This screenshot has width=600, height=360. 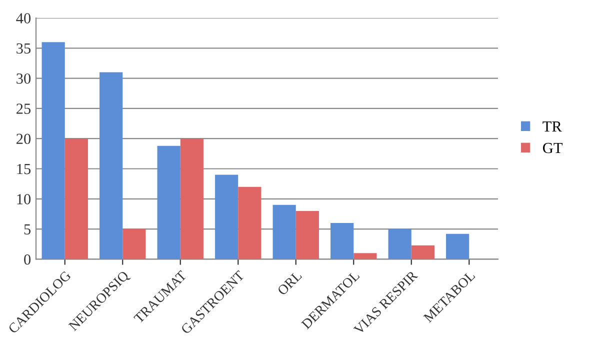 I want to click on y-tick-label: 10, so click(x=24, y=199).